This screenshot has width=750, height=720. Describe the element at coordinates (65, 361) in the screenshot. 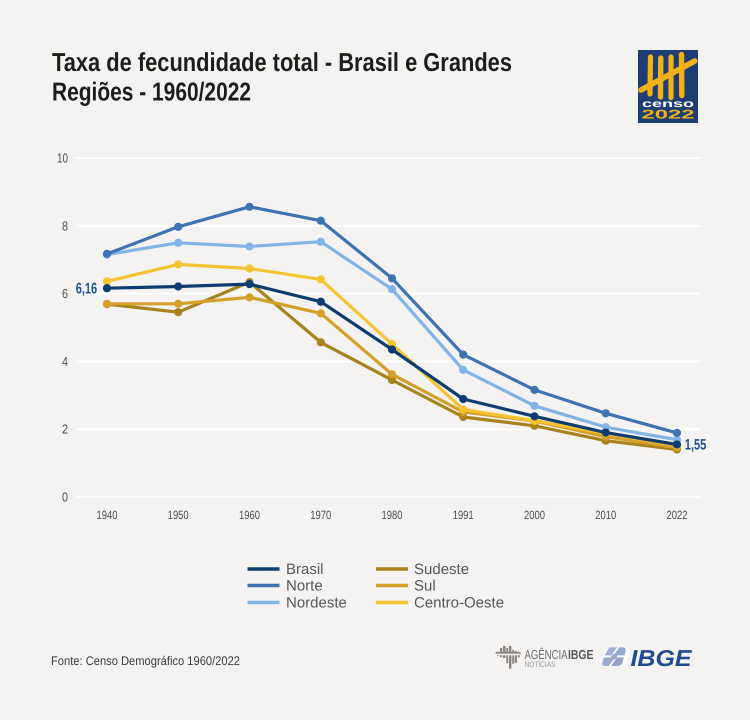

I see `svg-text: 4` at that location.